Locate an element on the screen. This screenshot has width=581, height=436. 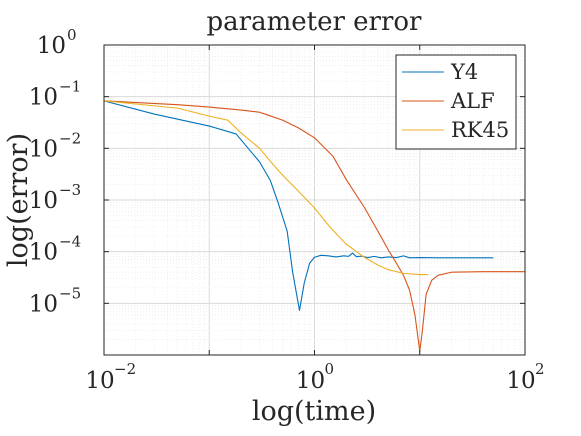
y-tick-label-exponent: 0 is located at coordinates (72, 35).